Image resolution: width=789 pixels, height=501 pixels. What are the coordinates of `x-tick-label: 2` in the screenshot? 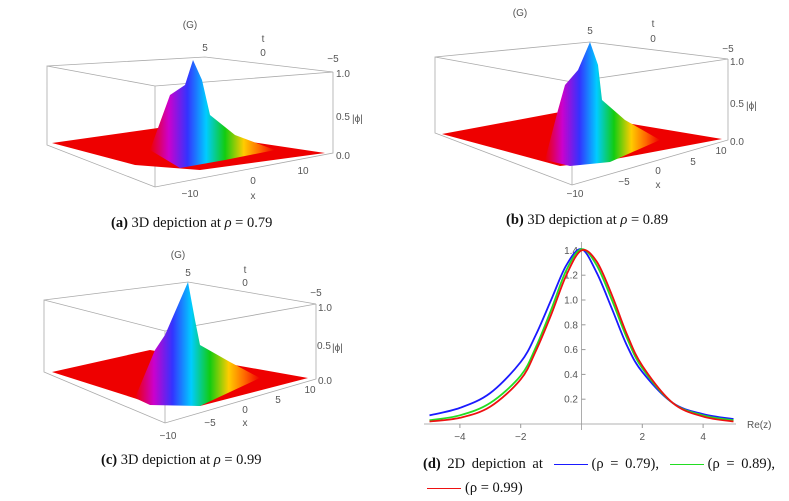 It's located at (643, 437).